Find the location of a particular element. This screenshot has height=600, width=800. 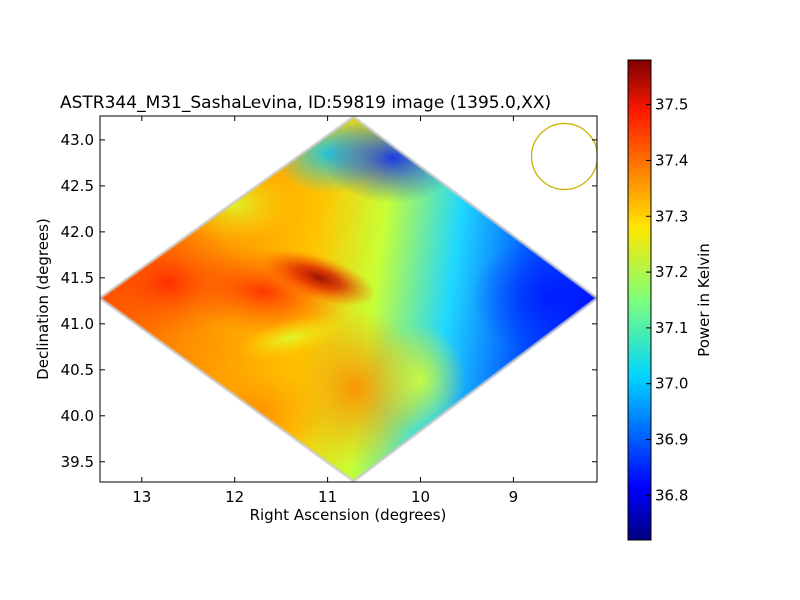

beam-circle is located at coordinates (563, 156).